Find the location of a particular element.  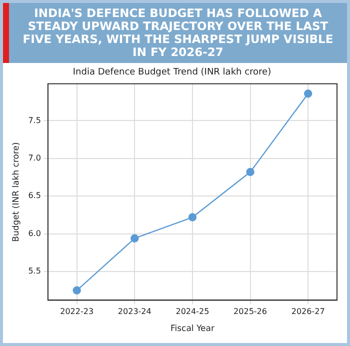

x-tick-label: 2026-27 is located at coordinates (308, 311).